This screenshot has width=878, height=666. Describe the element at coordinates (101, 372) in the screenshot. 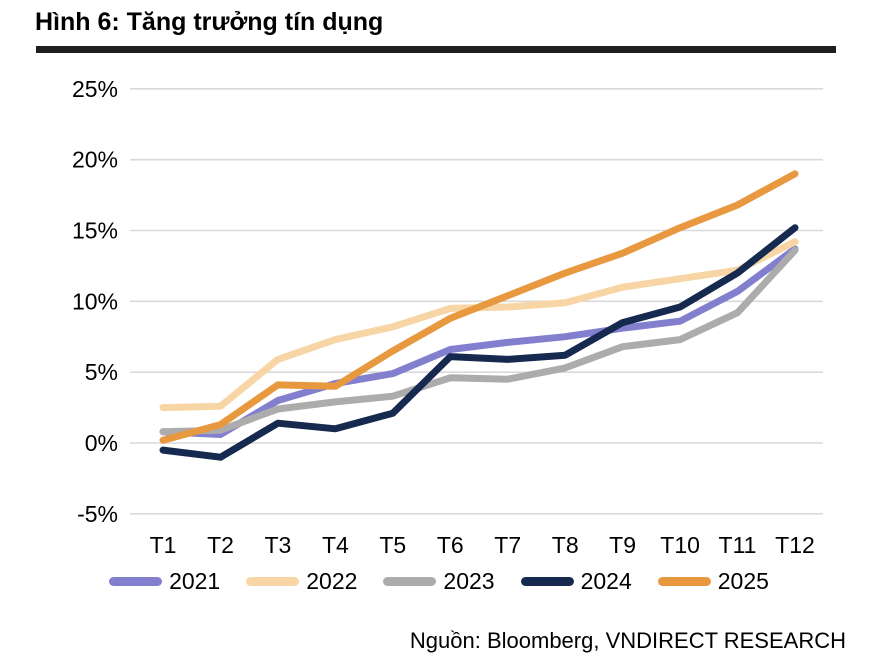

I see `y-tick-label: 5%` at that location.